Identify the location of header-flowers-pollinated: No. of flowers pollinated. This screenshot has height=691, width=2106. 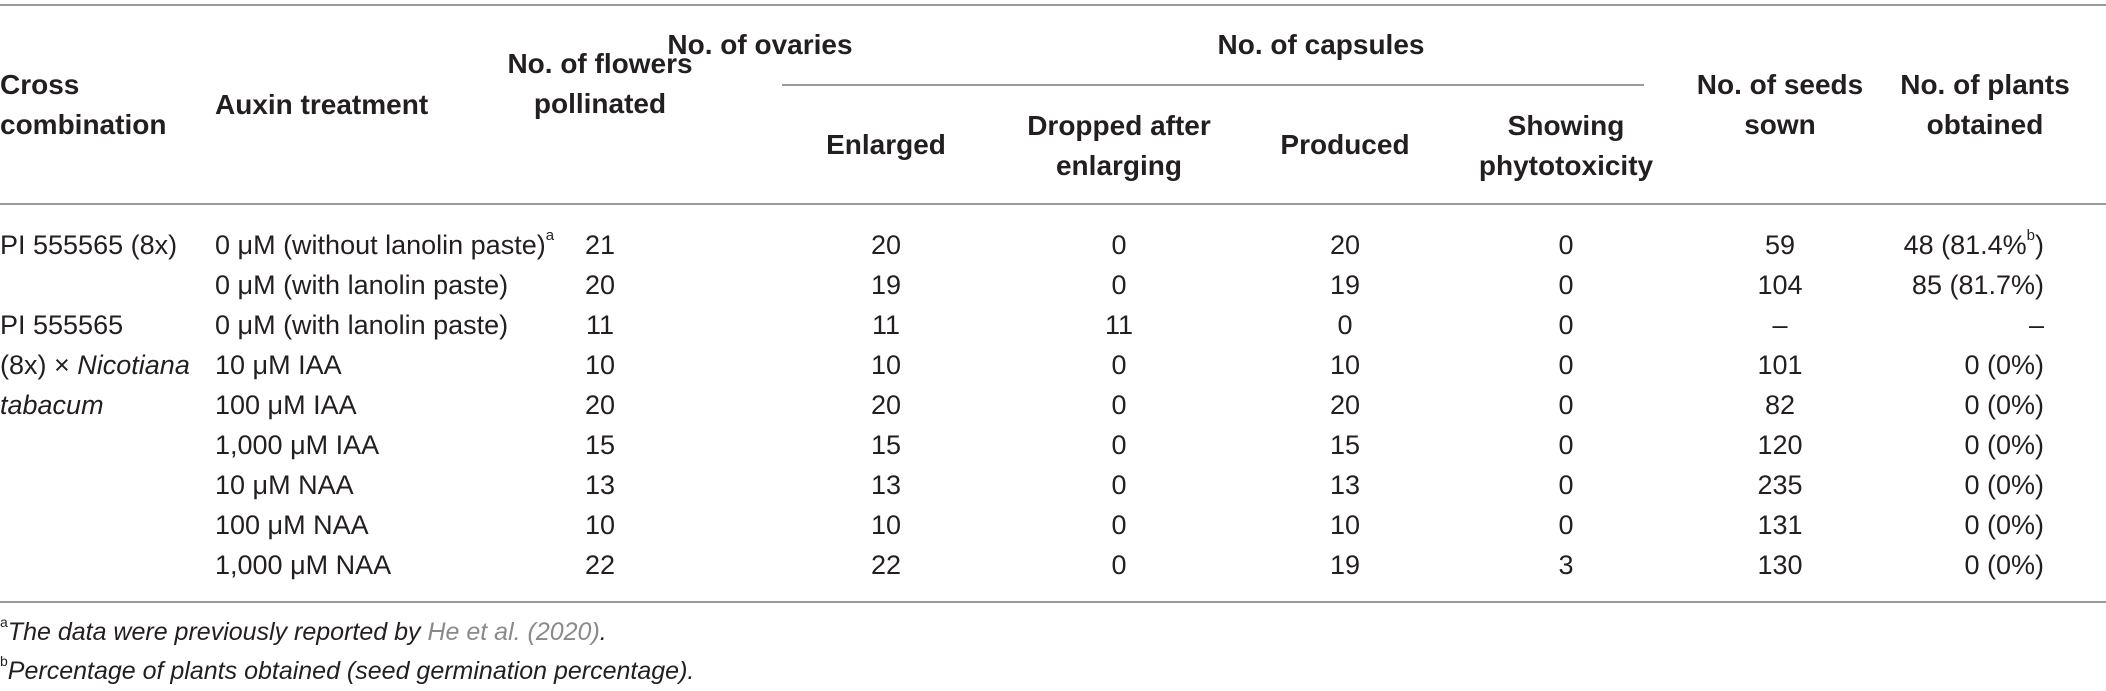
(600, 83).